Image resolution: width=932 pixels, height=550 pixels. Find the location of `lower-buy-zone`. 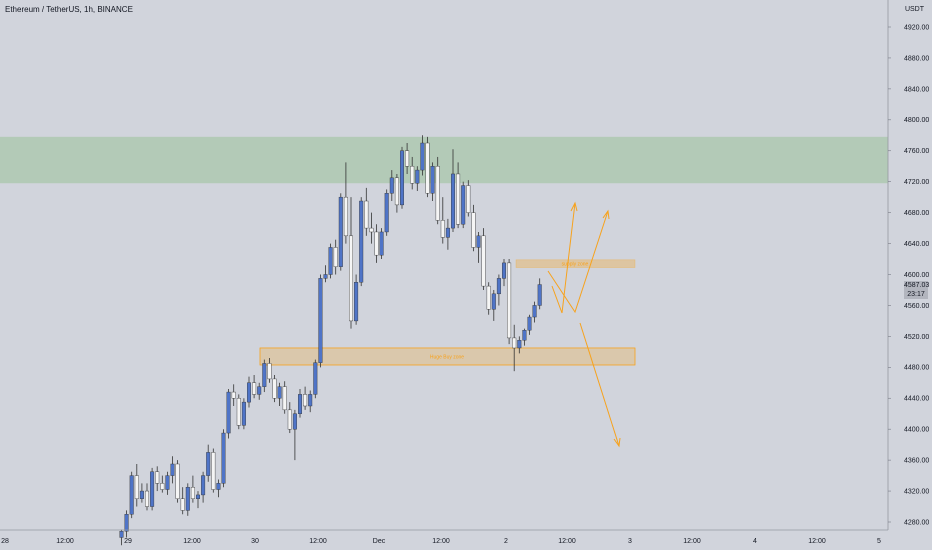

lower-buy-zone is located at coordinates (447, 356).